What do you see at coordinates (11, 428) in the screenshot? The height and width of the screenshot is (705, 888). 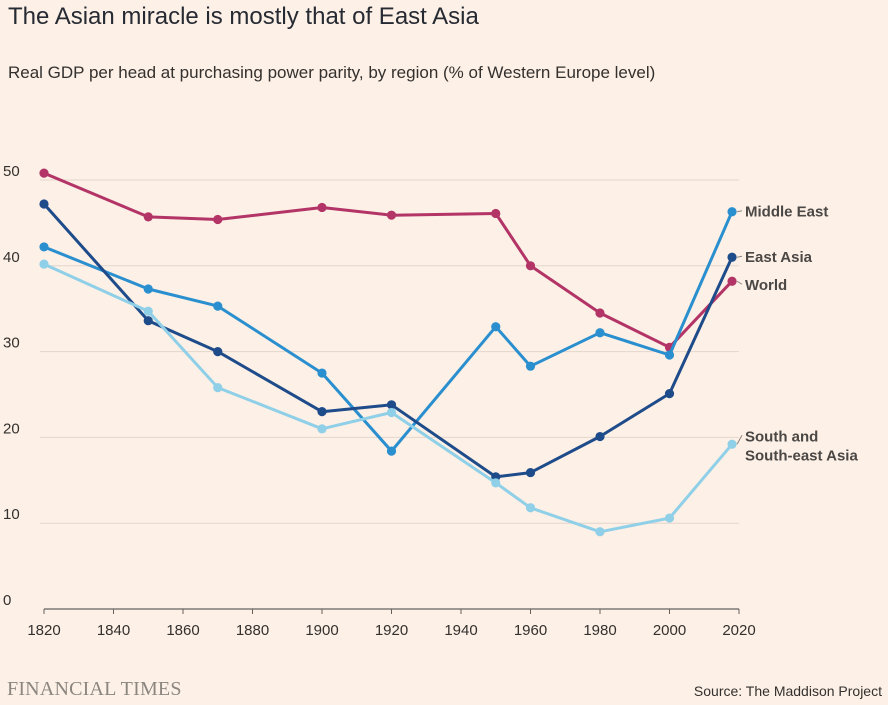 I see `y-tick-label: 20` at bounding box center [11, 428].